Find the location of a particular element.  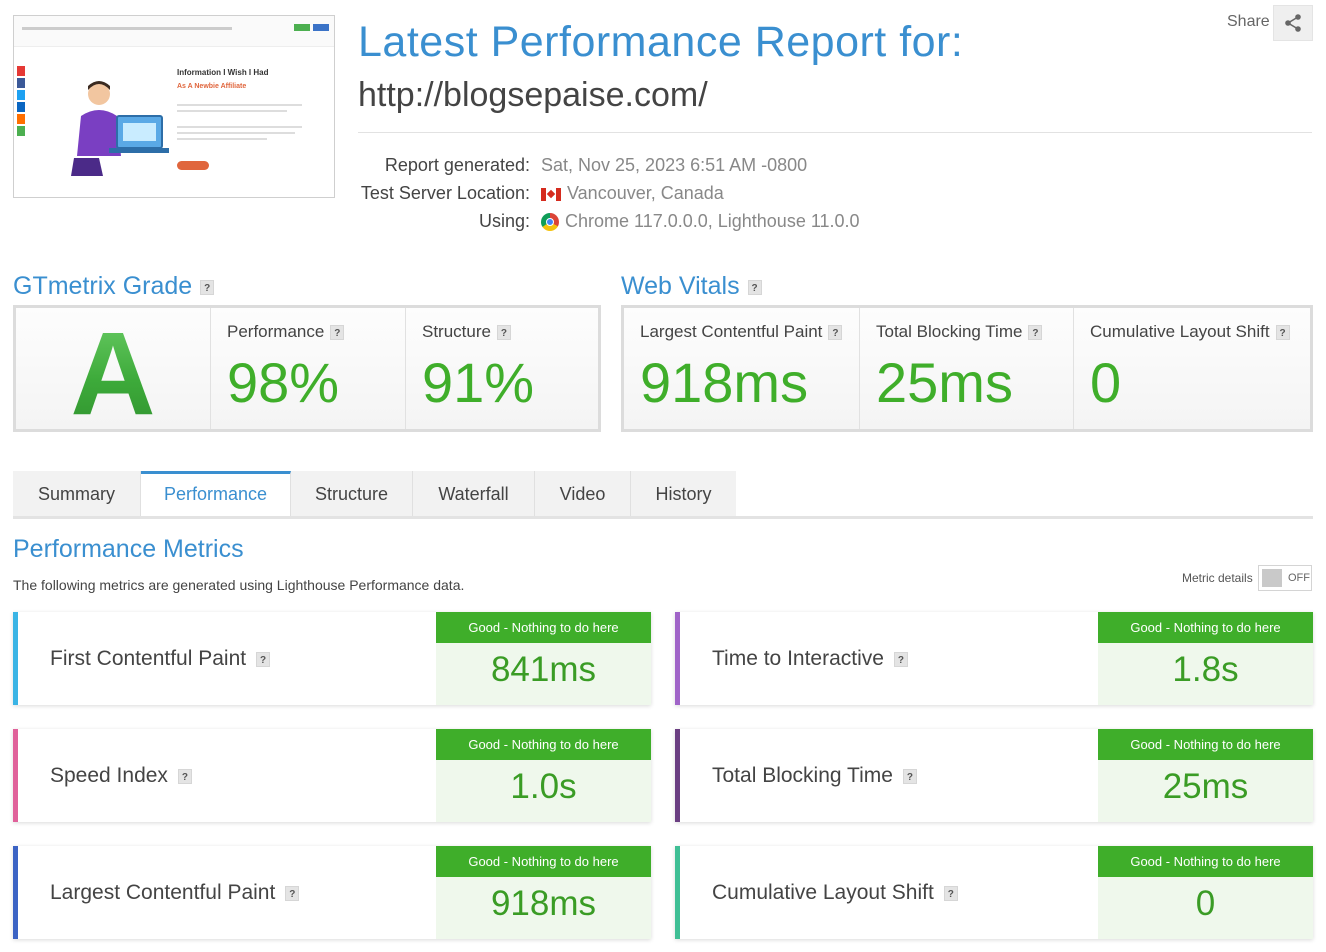

vital-cls-value: 0 is located at coordinates (1106, 382).